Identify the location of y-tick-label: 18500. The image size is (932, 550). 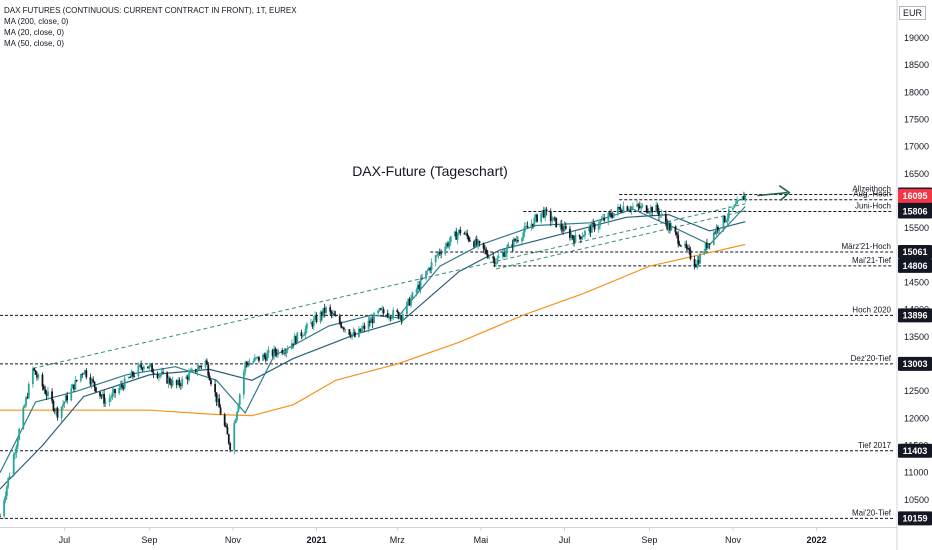
(916, 65).